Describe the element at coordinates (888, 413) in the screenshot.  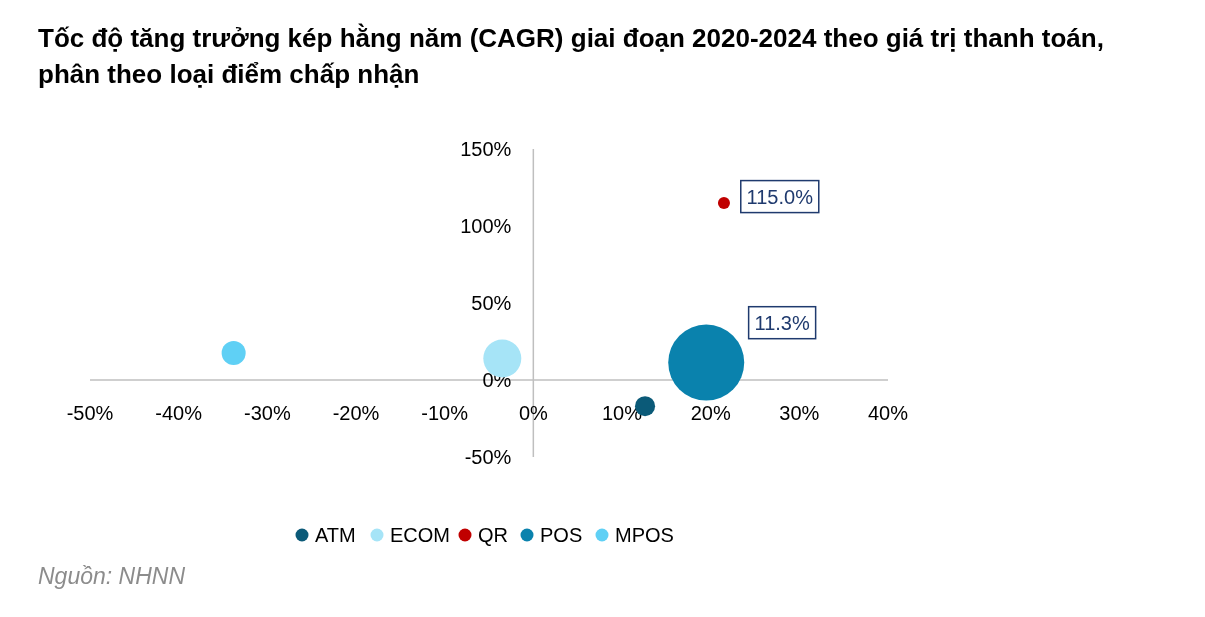
I see `x-tick-label: 40%` at that location.